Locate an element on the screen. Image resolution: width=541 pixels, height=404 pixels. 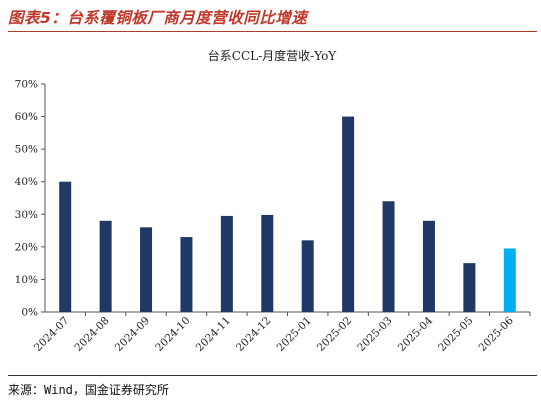
y-axis-ticks: 0% 10% 20% 30% 40% 50% 60% 70% is located at coordinates (30, 199).